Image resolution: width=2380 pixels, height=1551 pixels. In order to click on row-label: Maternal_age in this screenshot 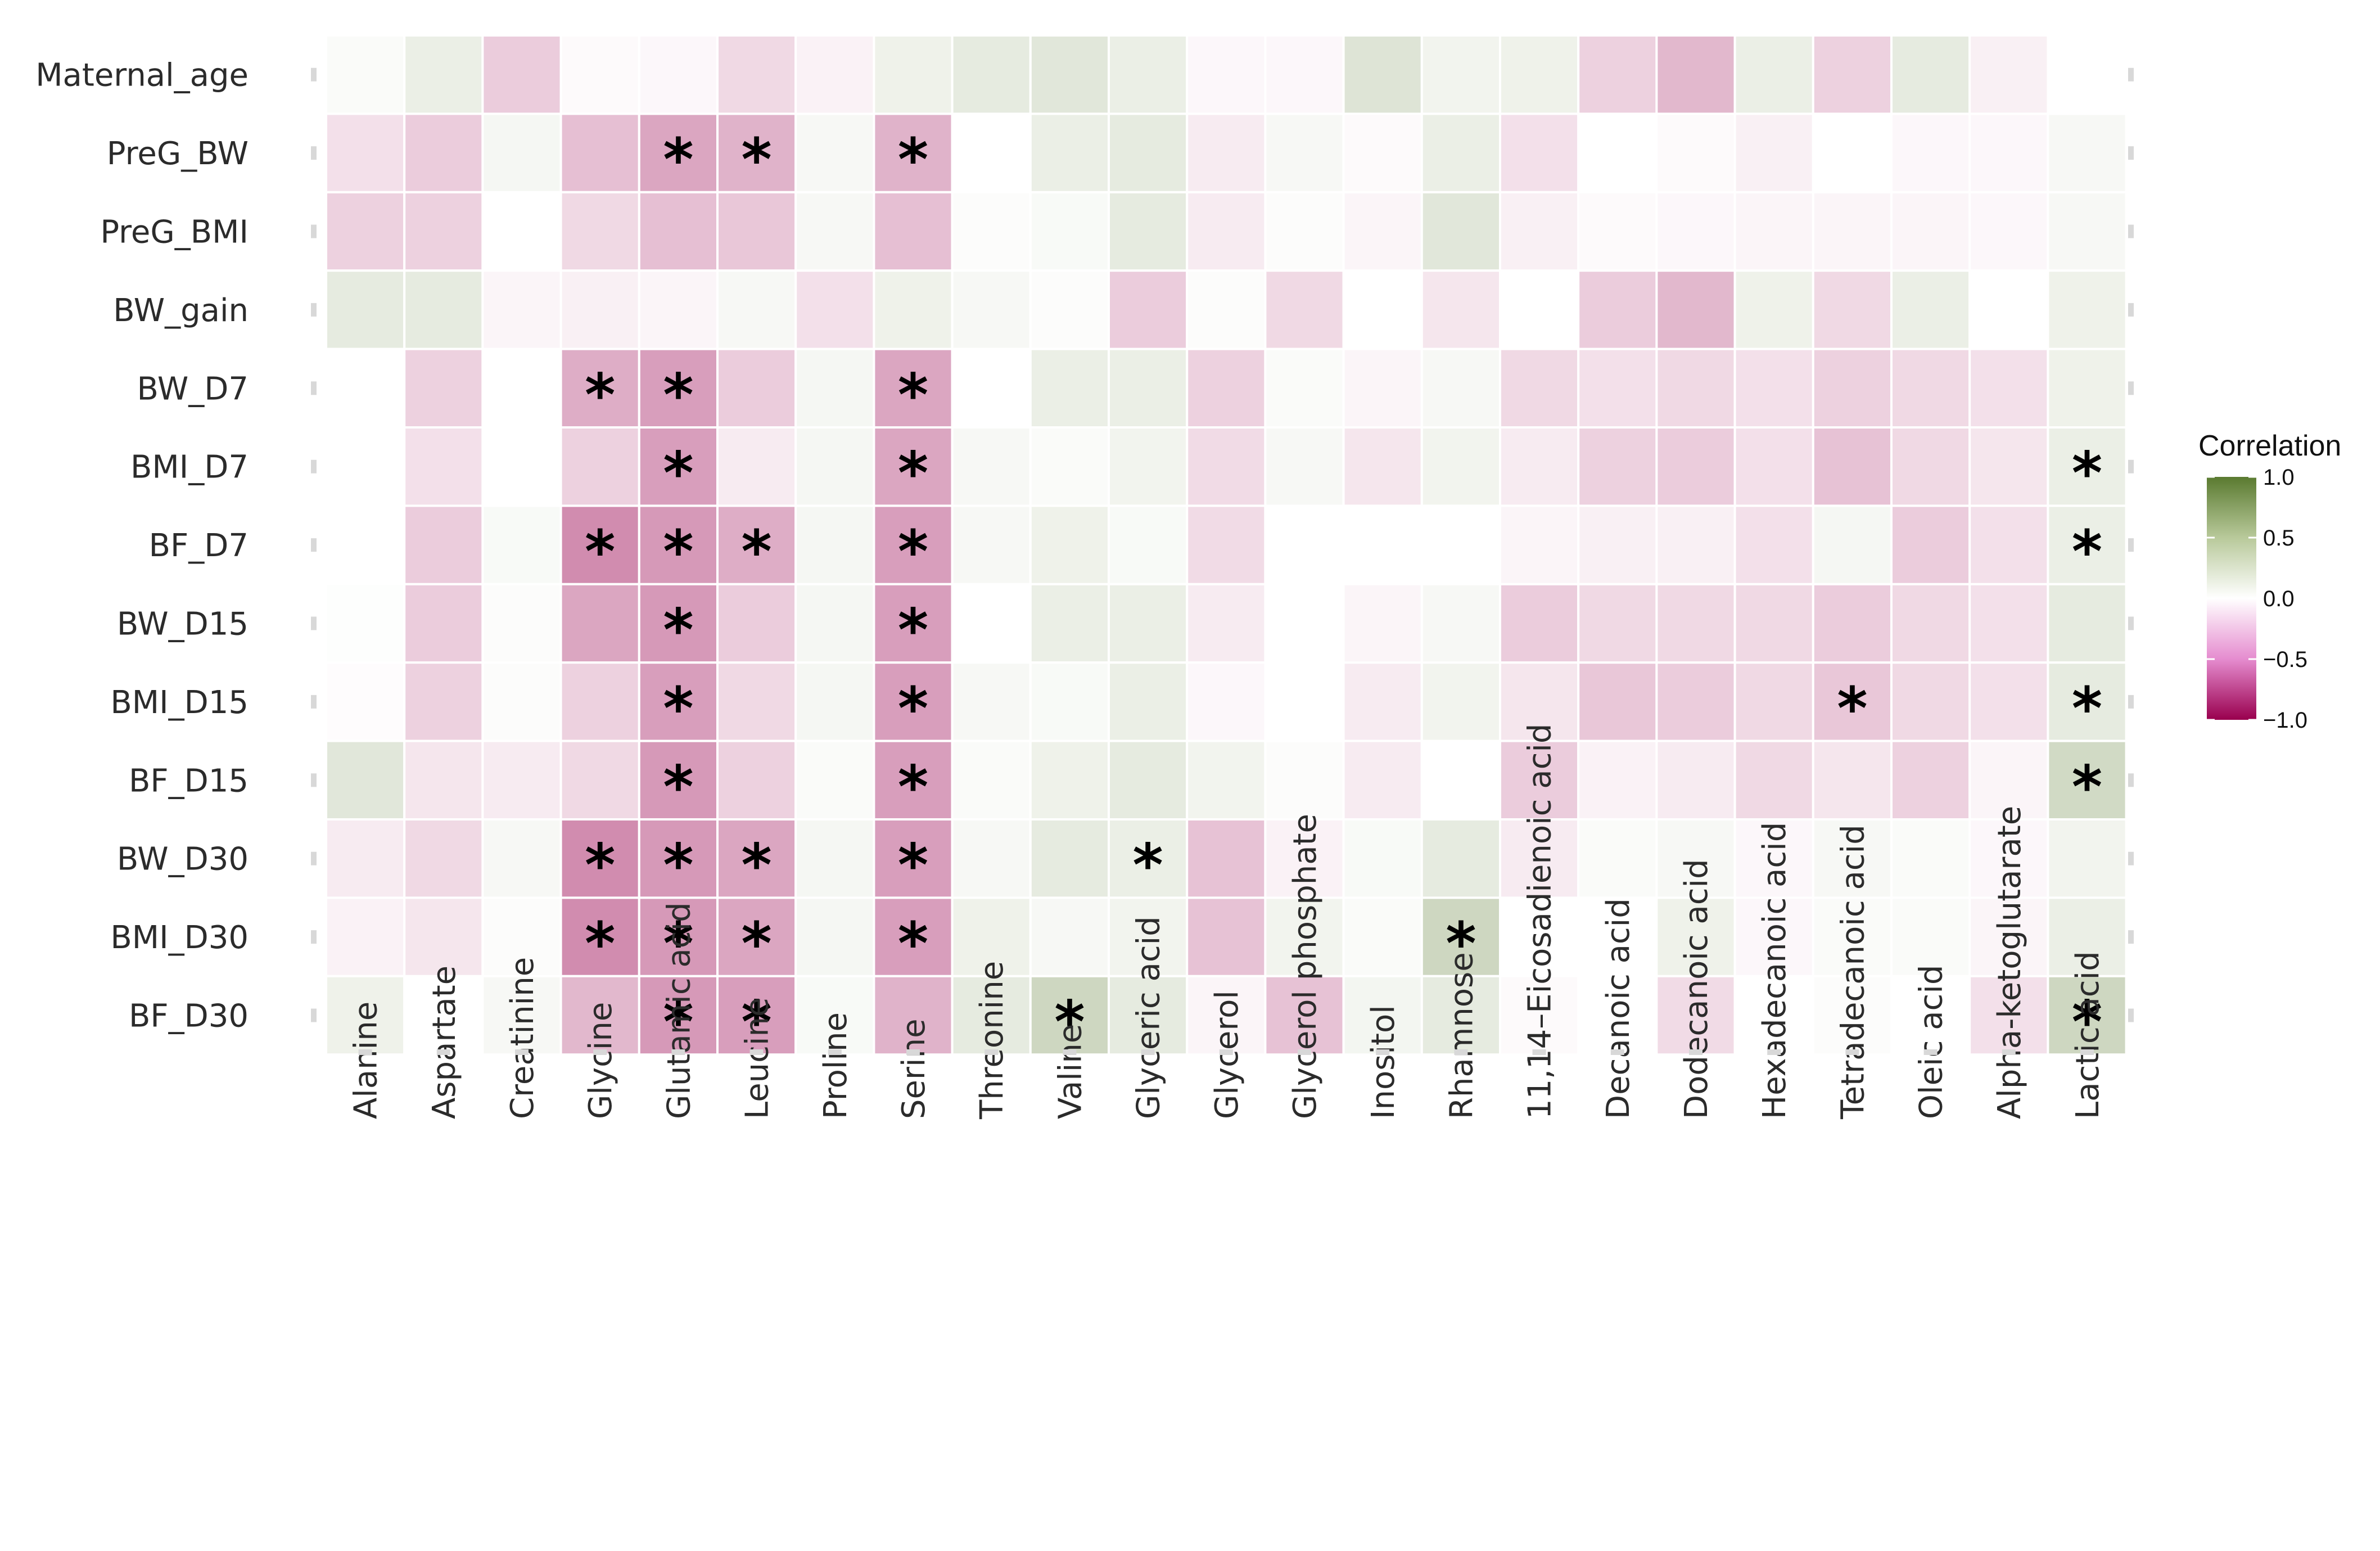, I will do `click(142, 75)`.